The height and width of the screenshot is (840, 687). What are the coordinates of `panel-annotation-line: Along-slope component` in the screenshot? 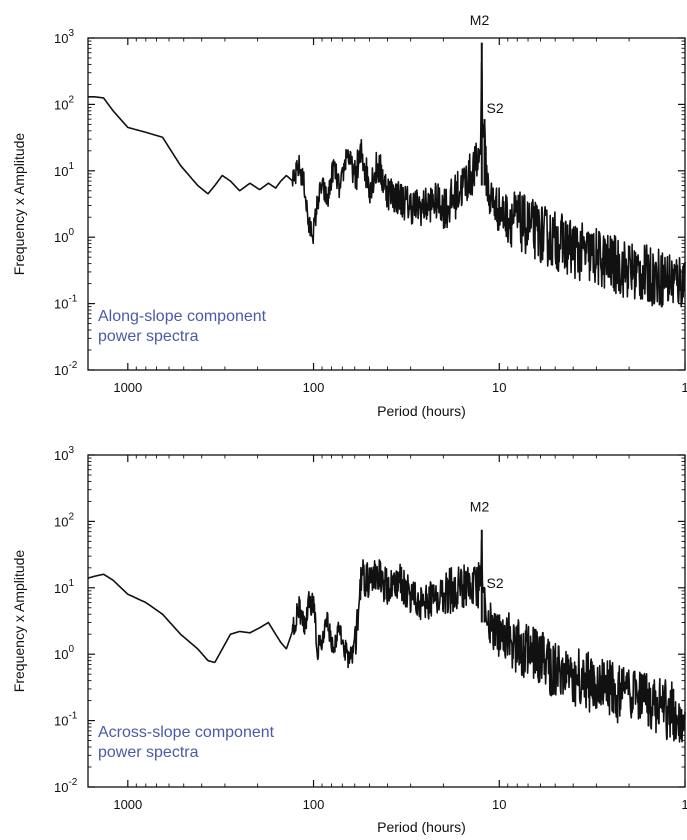 It's located at (182, 316).